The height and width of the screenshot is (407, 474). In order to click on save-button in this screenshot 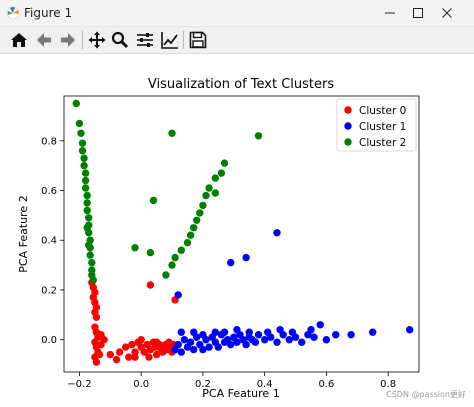, I will do `click(198, 40)`.